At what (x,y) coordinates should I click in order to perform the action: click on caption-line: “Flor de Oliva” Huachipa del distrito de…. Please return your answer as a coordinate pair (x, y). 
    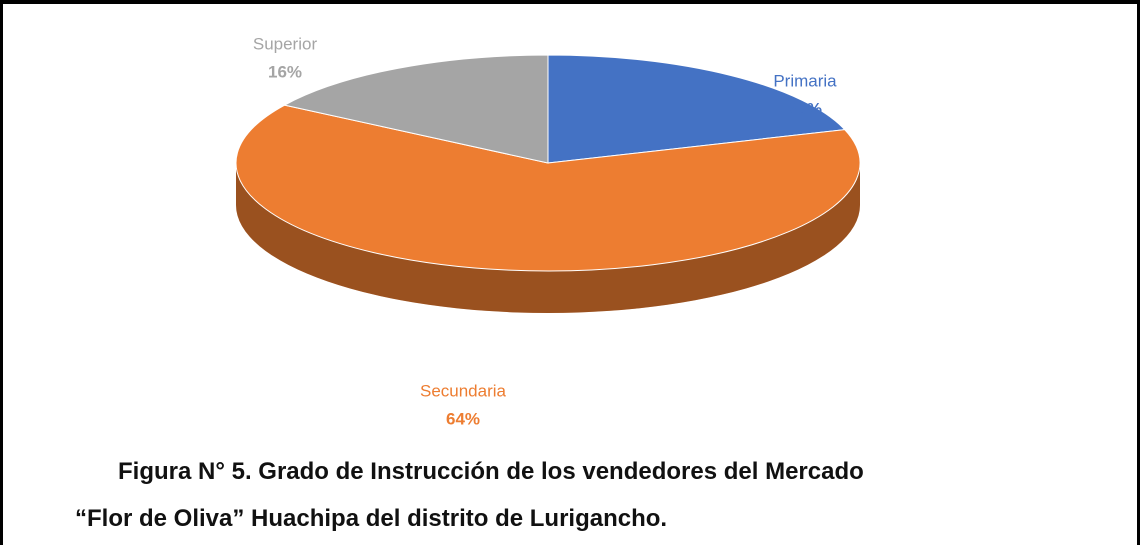
    Looking at the image, I should click on (371, 518).